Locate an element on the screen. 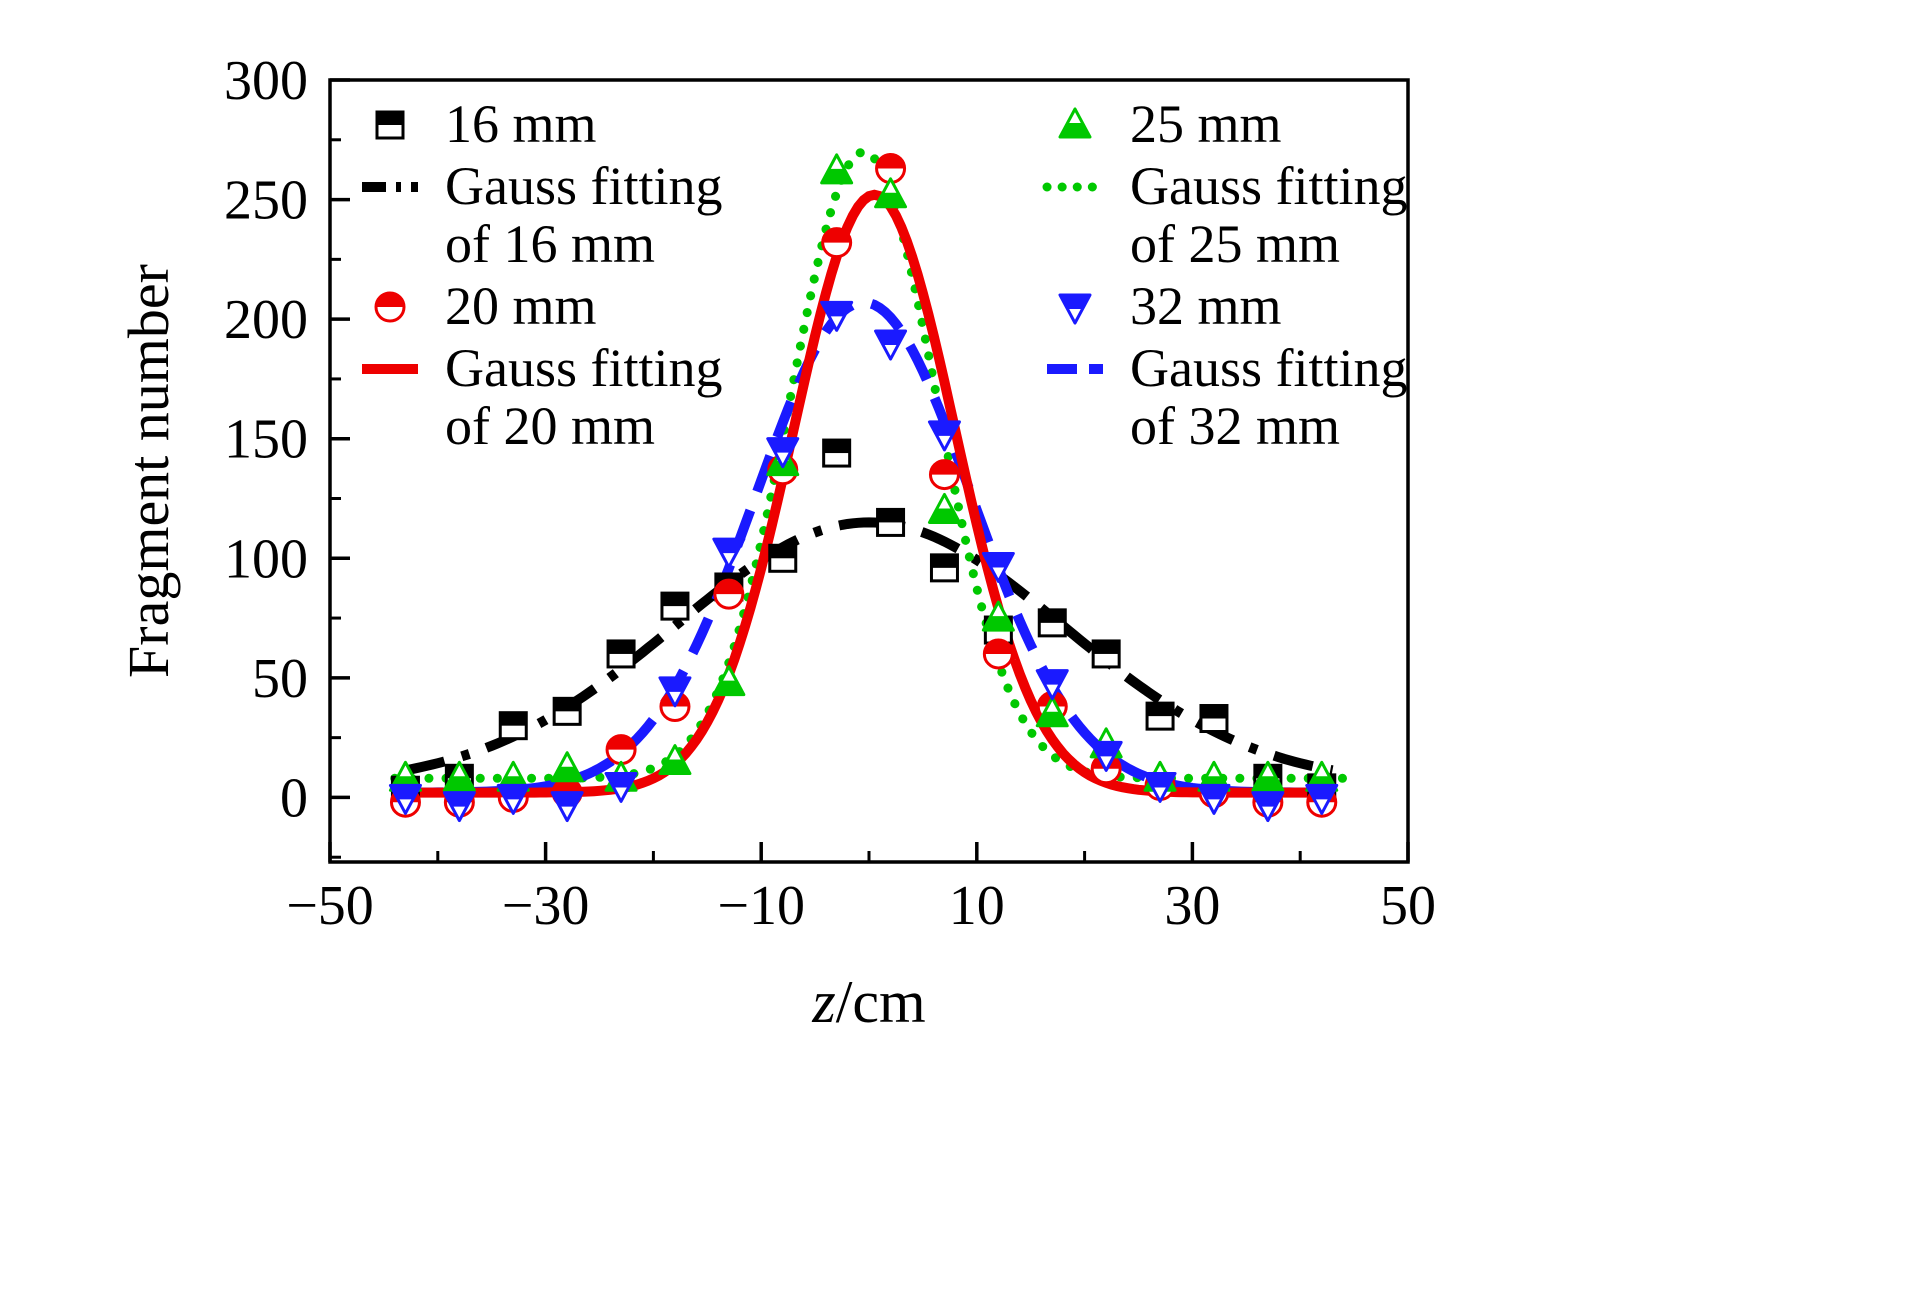 Image resolution: width=1923 pixels, height=1299 pixels. y-axis-title: Fragment number is located at coordinates (148, 471).